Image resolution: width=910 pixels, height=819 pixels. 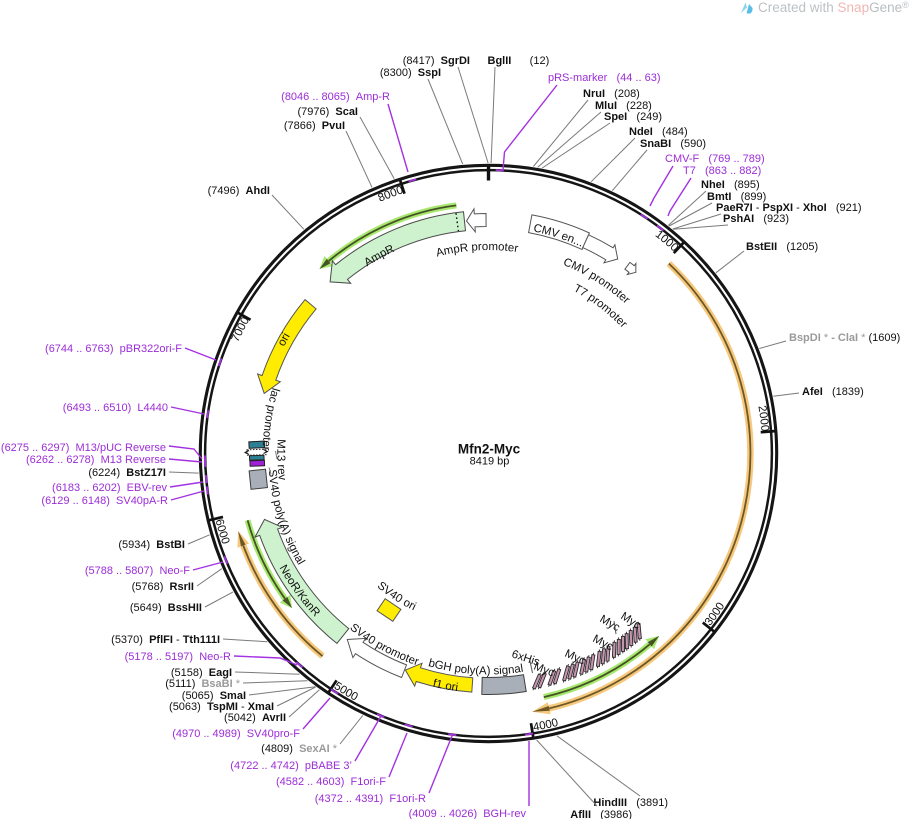 I want to click on svg-text: M13 rev, so click(x=281, y=460).